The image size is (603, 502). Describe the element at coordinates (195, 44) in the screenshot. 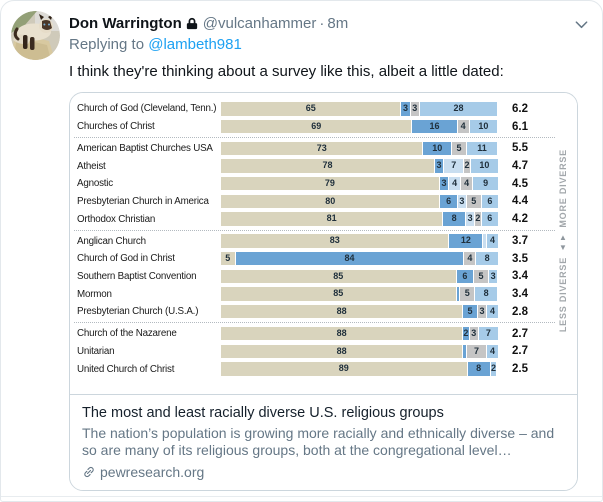

I see `replying-to-handle: @lambeth981` at that location.